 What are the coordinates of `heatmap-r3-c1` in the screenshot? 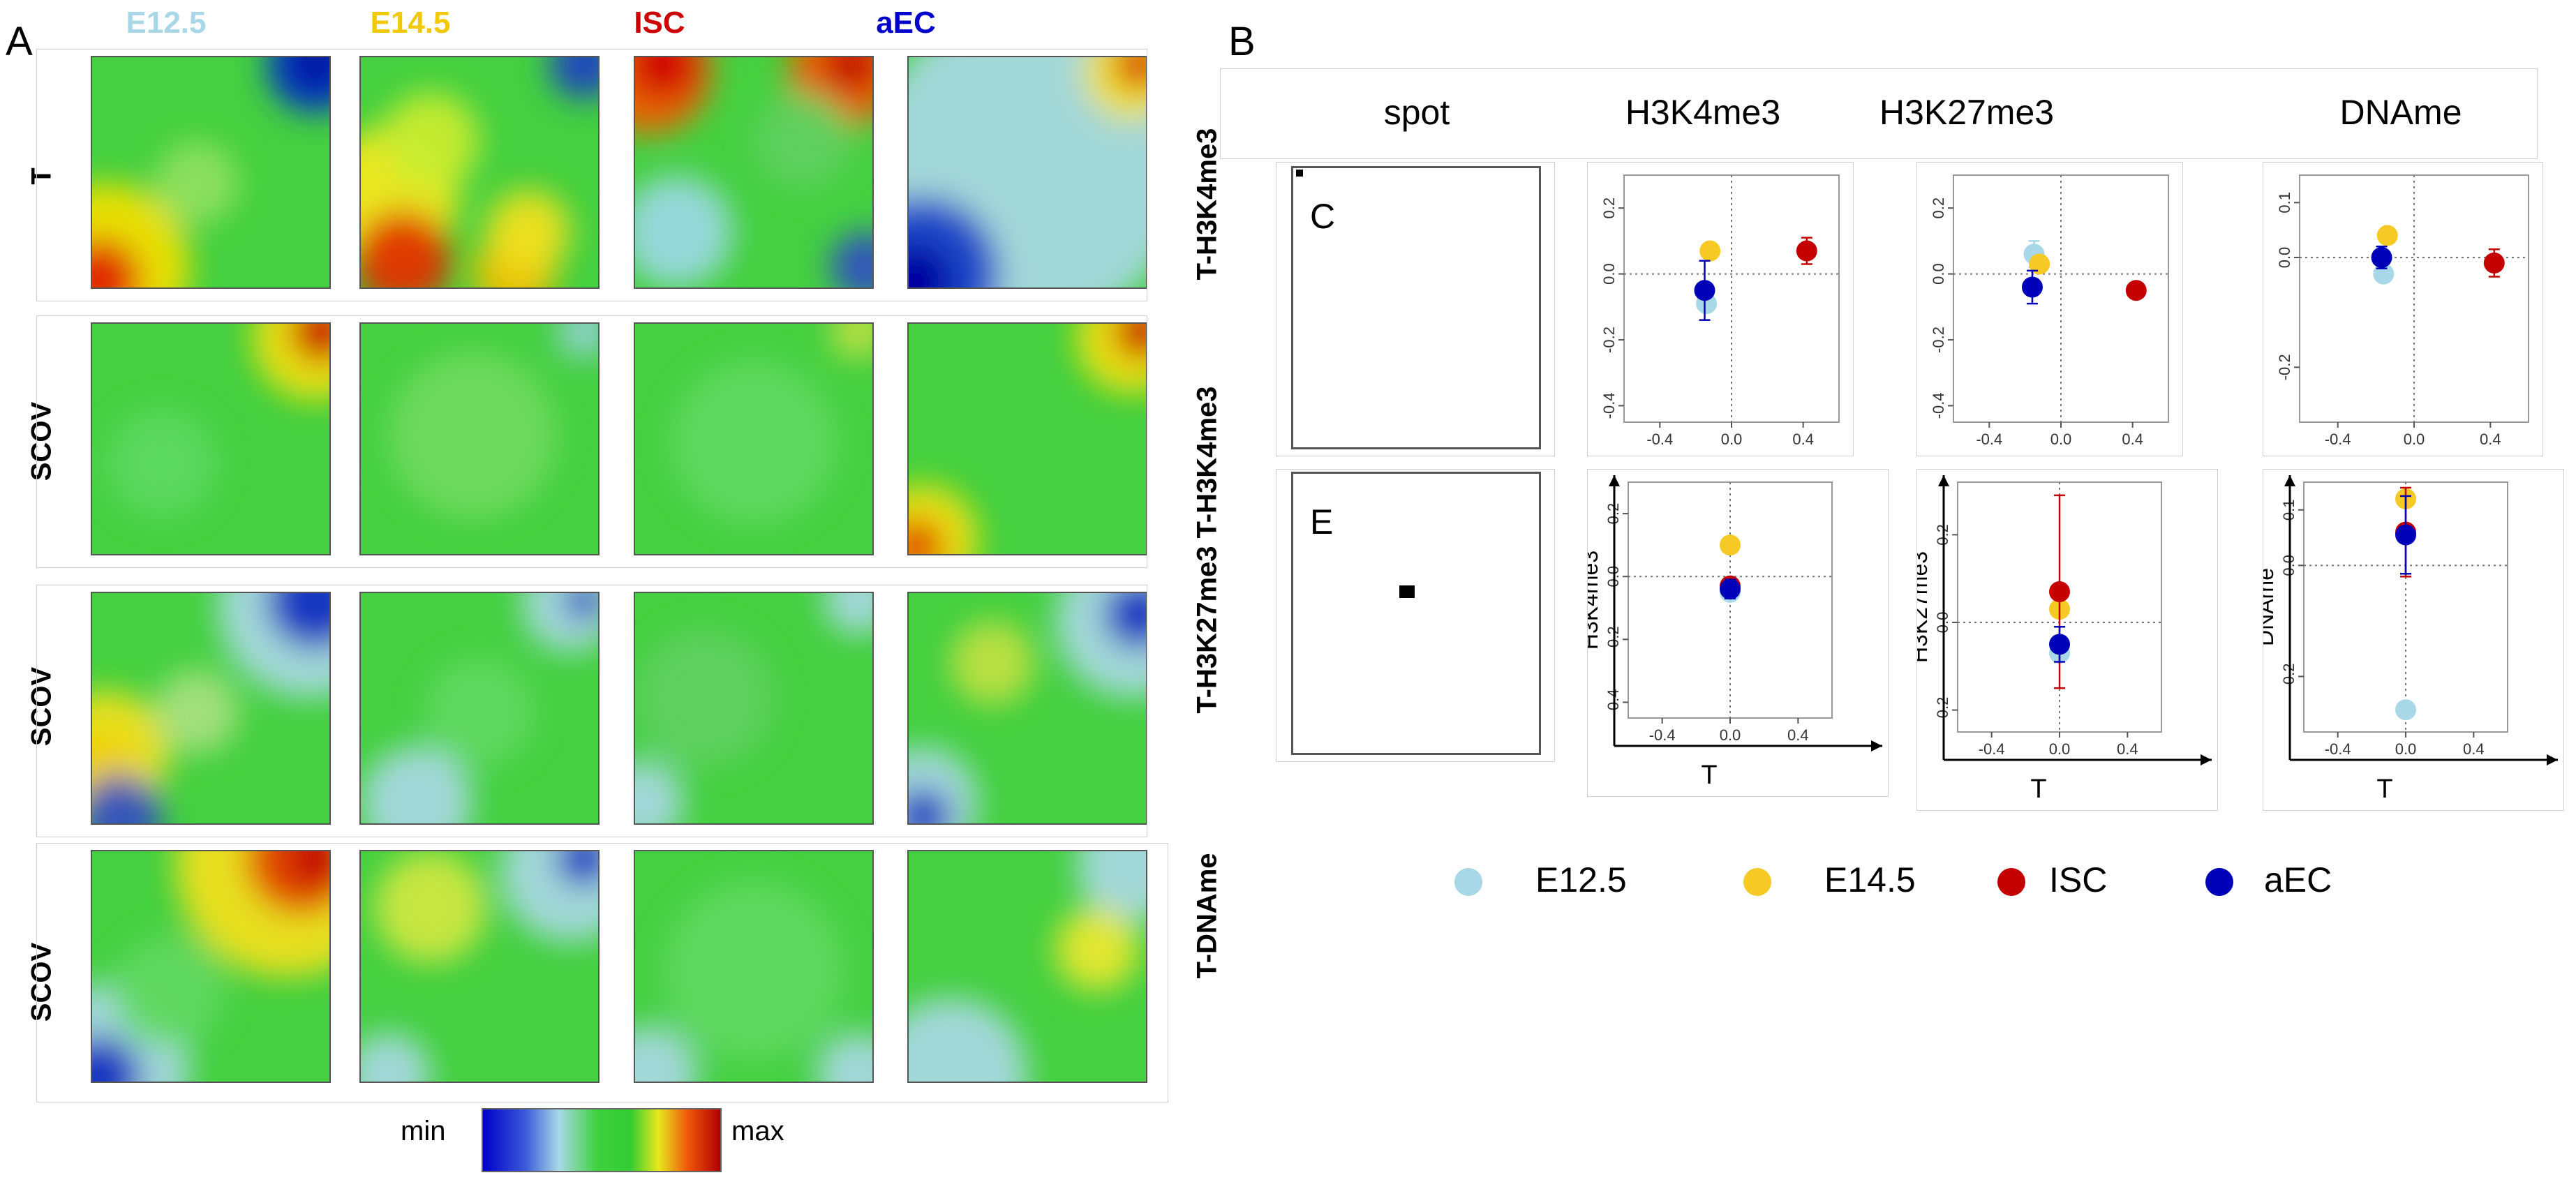 It's located at (211, 708).